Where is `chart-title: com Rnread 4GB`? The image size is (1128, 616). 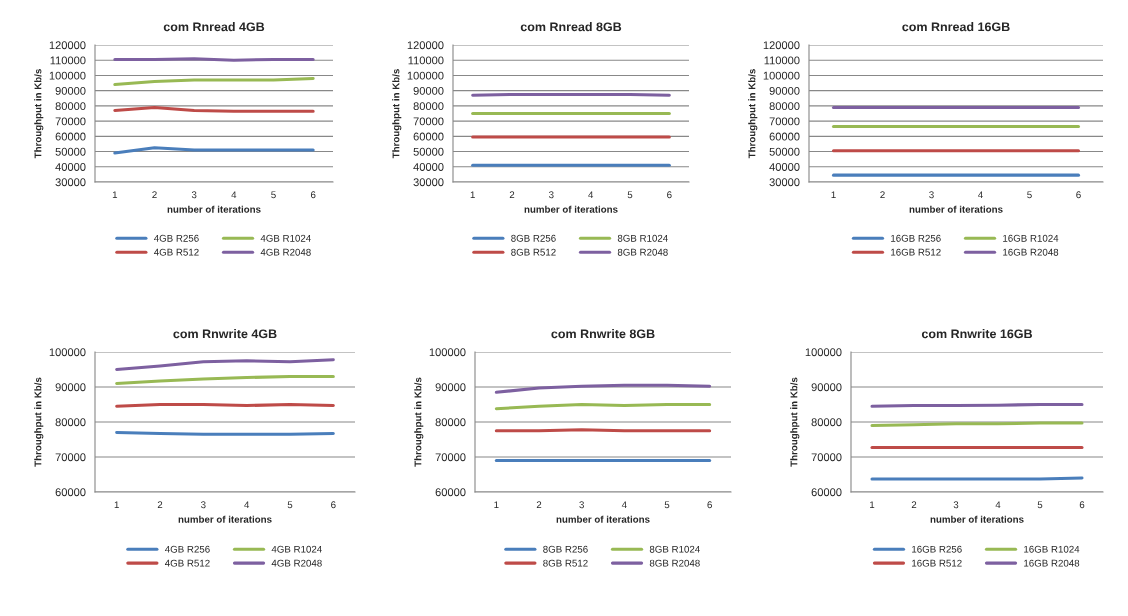 chart-title: com Rnread 4GB is located at coordinates (214, 27).